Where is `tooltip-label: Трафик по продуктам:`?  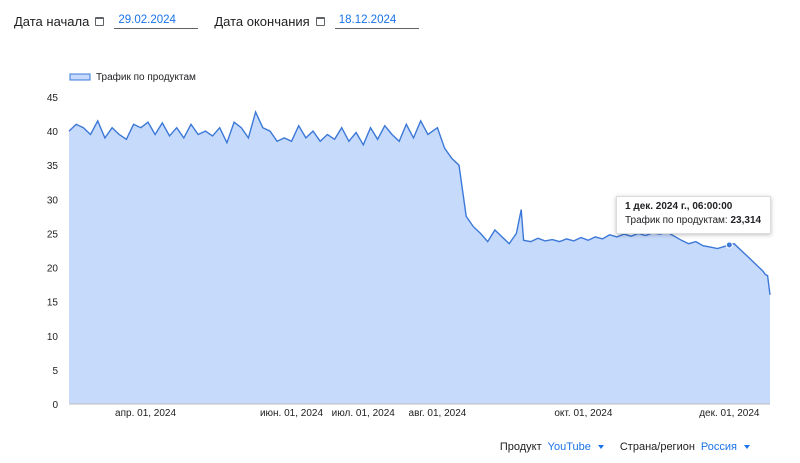
tooltip-label: Трафик по продуктам: is located at coordinates (676, 220).